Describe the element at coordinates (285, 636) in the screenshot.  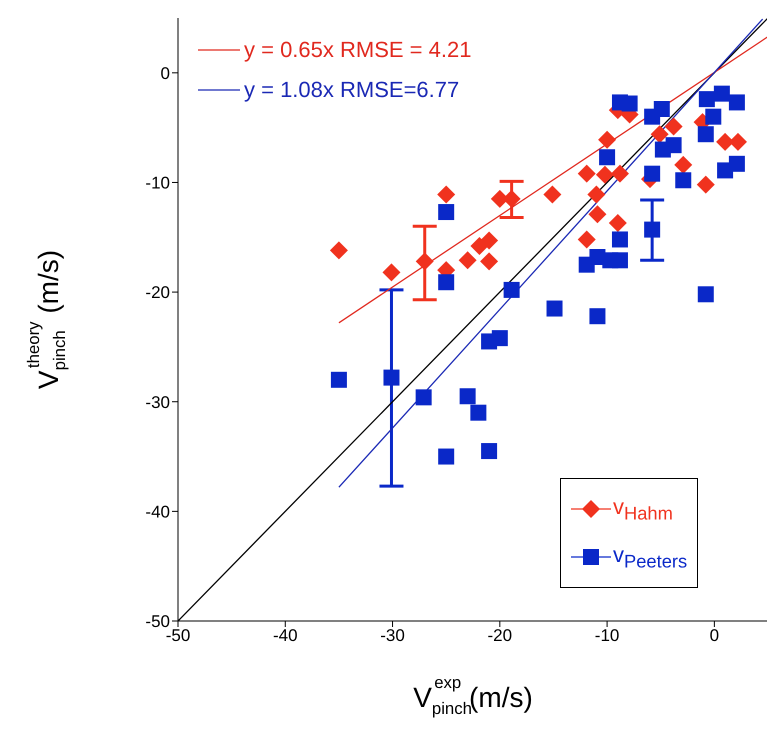
I see `x-tick-label: -40` at that location.